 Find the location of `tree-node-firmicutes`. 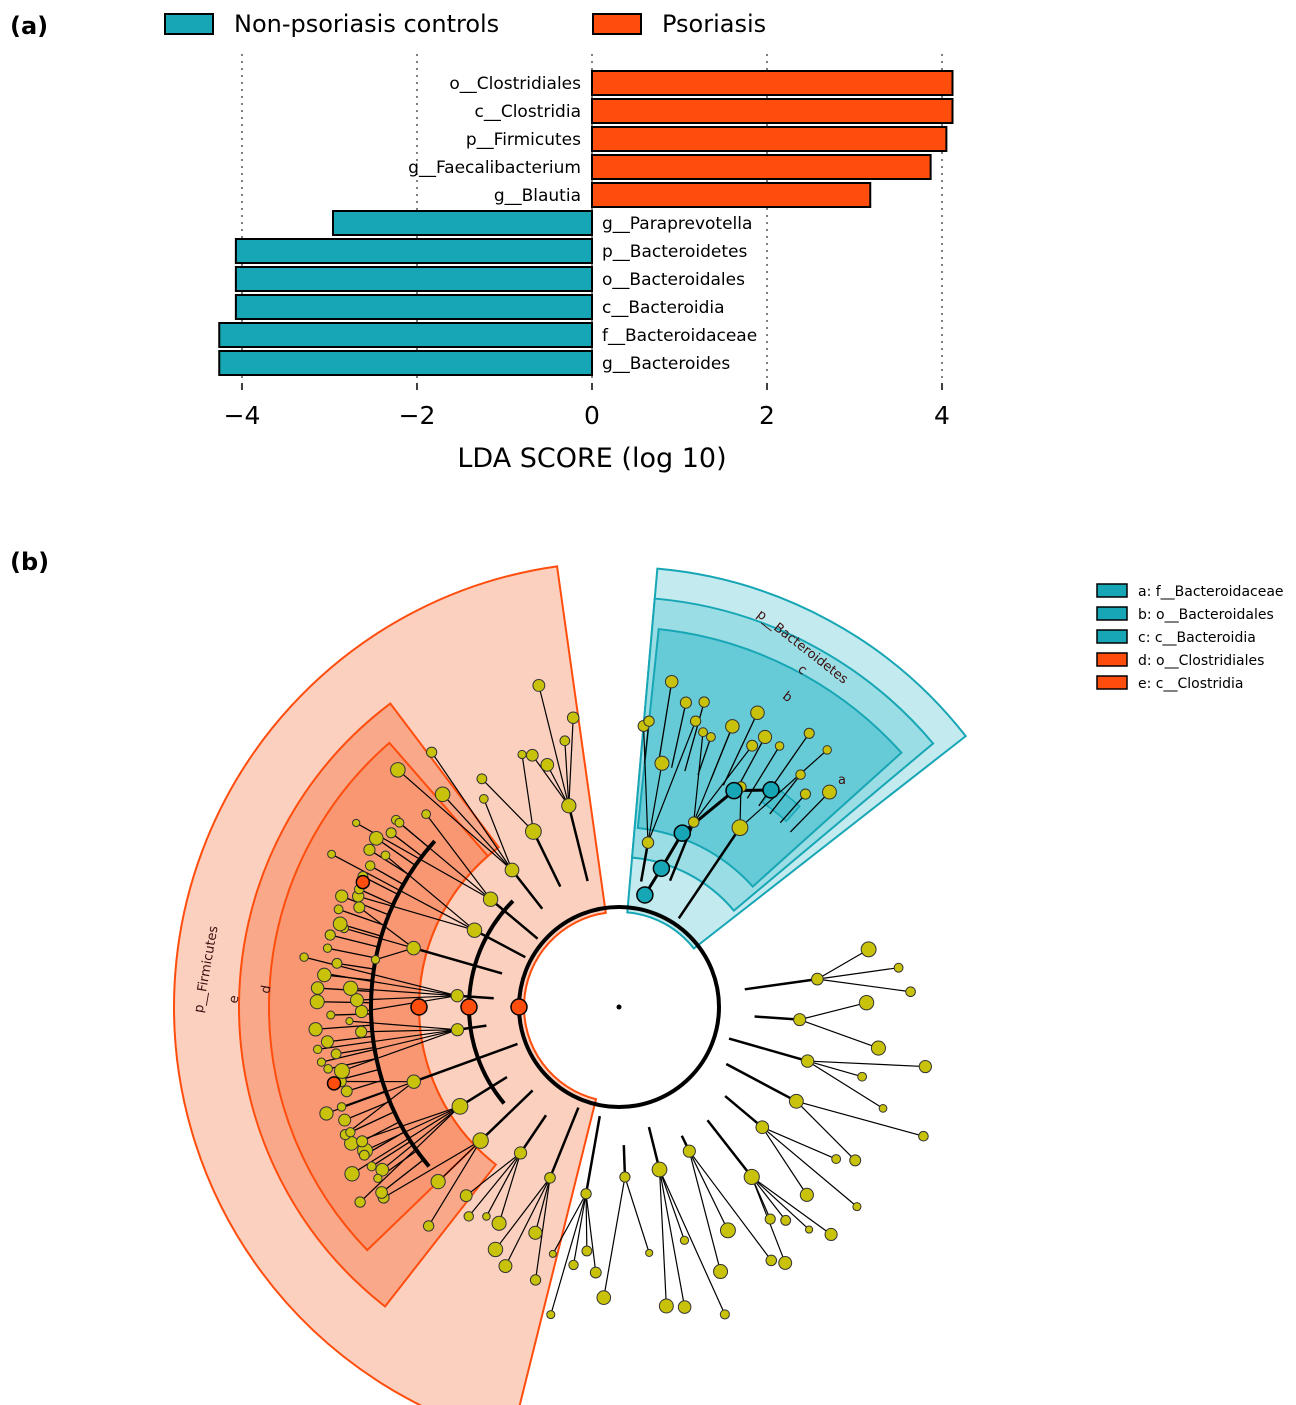

tree-node-firmicutes is located at coordinates (363, 882).